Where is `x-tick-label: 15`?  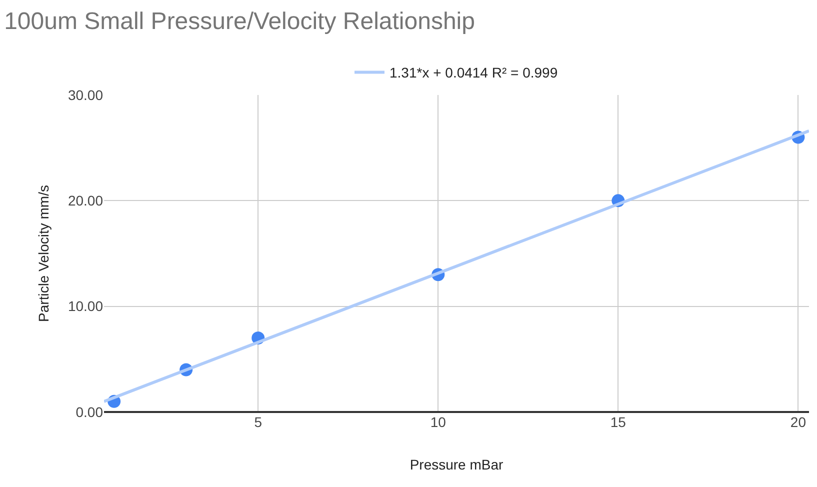
x-tick-label: 15 is located at coordinates (618, 422).